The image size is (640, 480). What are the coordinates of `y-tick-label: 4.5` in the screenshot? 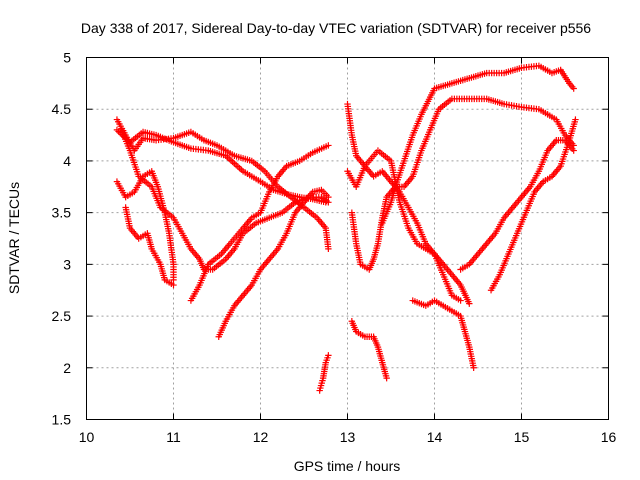 It's located at (62, 109).